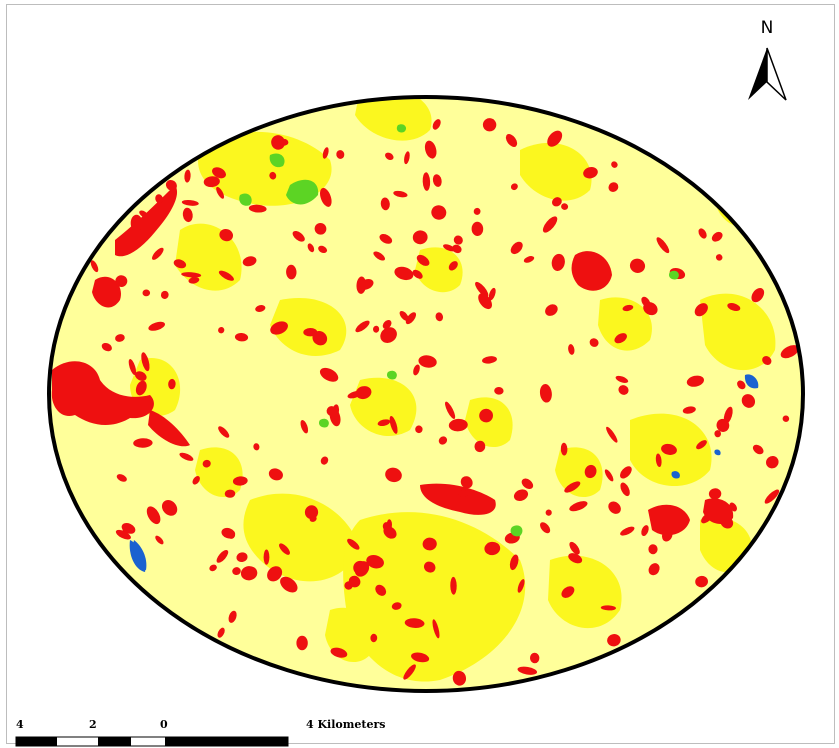 Image resolution: width=839 pixels, height=748 pixels. What do you see at coordinates (346, 724) in the screenshot?
I see `scale-tick-kilometers: 4 Kilometers` at bounding box center [346, 724].